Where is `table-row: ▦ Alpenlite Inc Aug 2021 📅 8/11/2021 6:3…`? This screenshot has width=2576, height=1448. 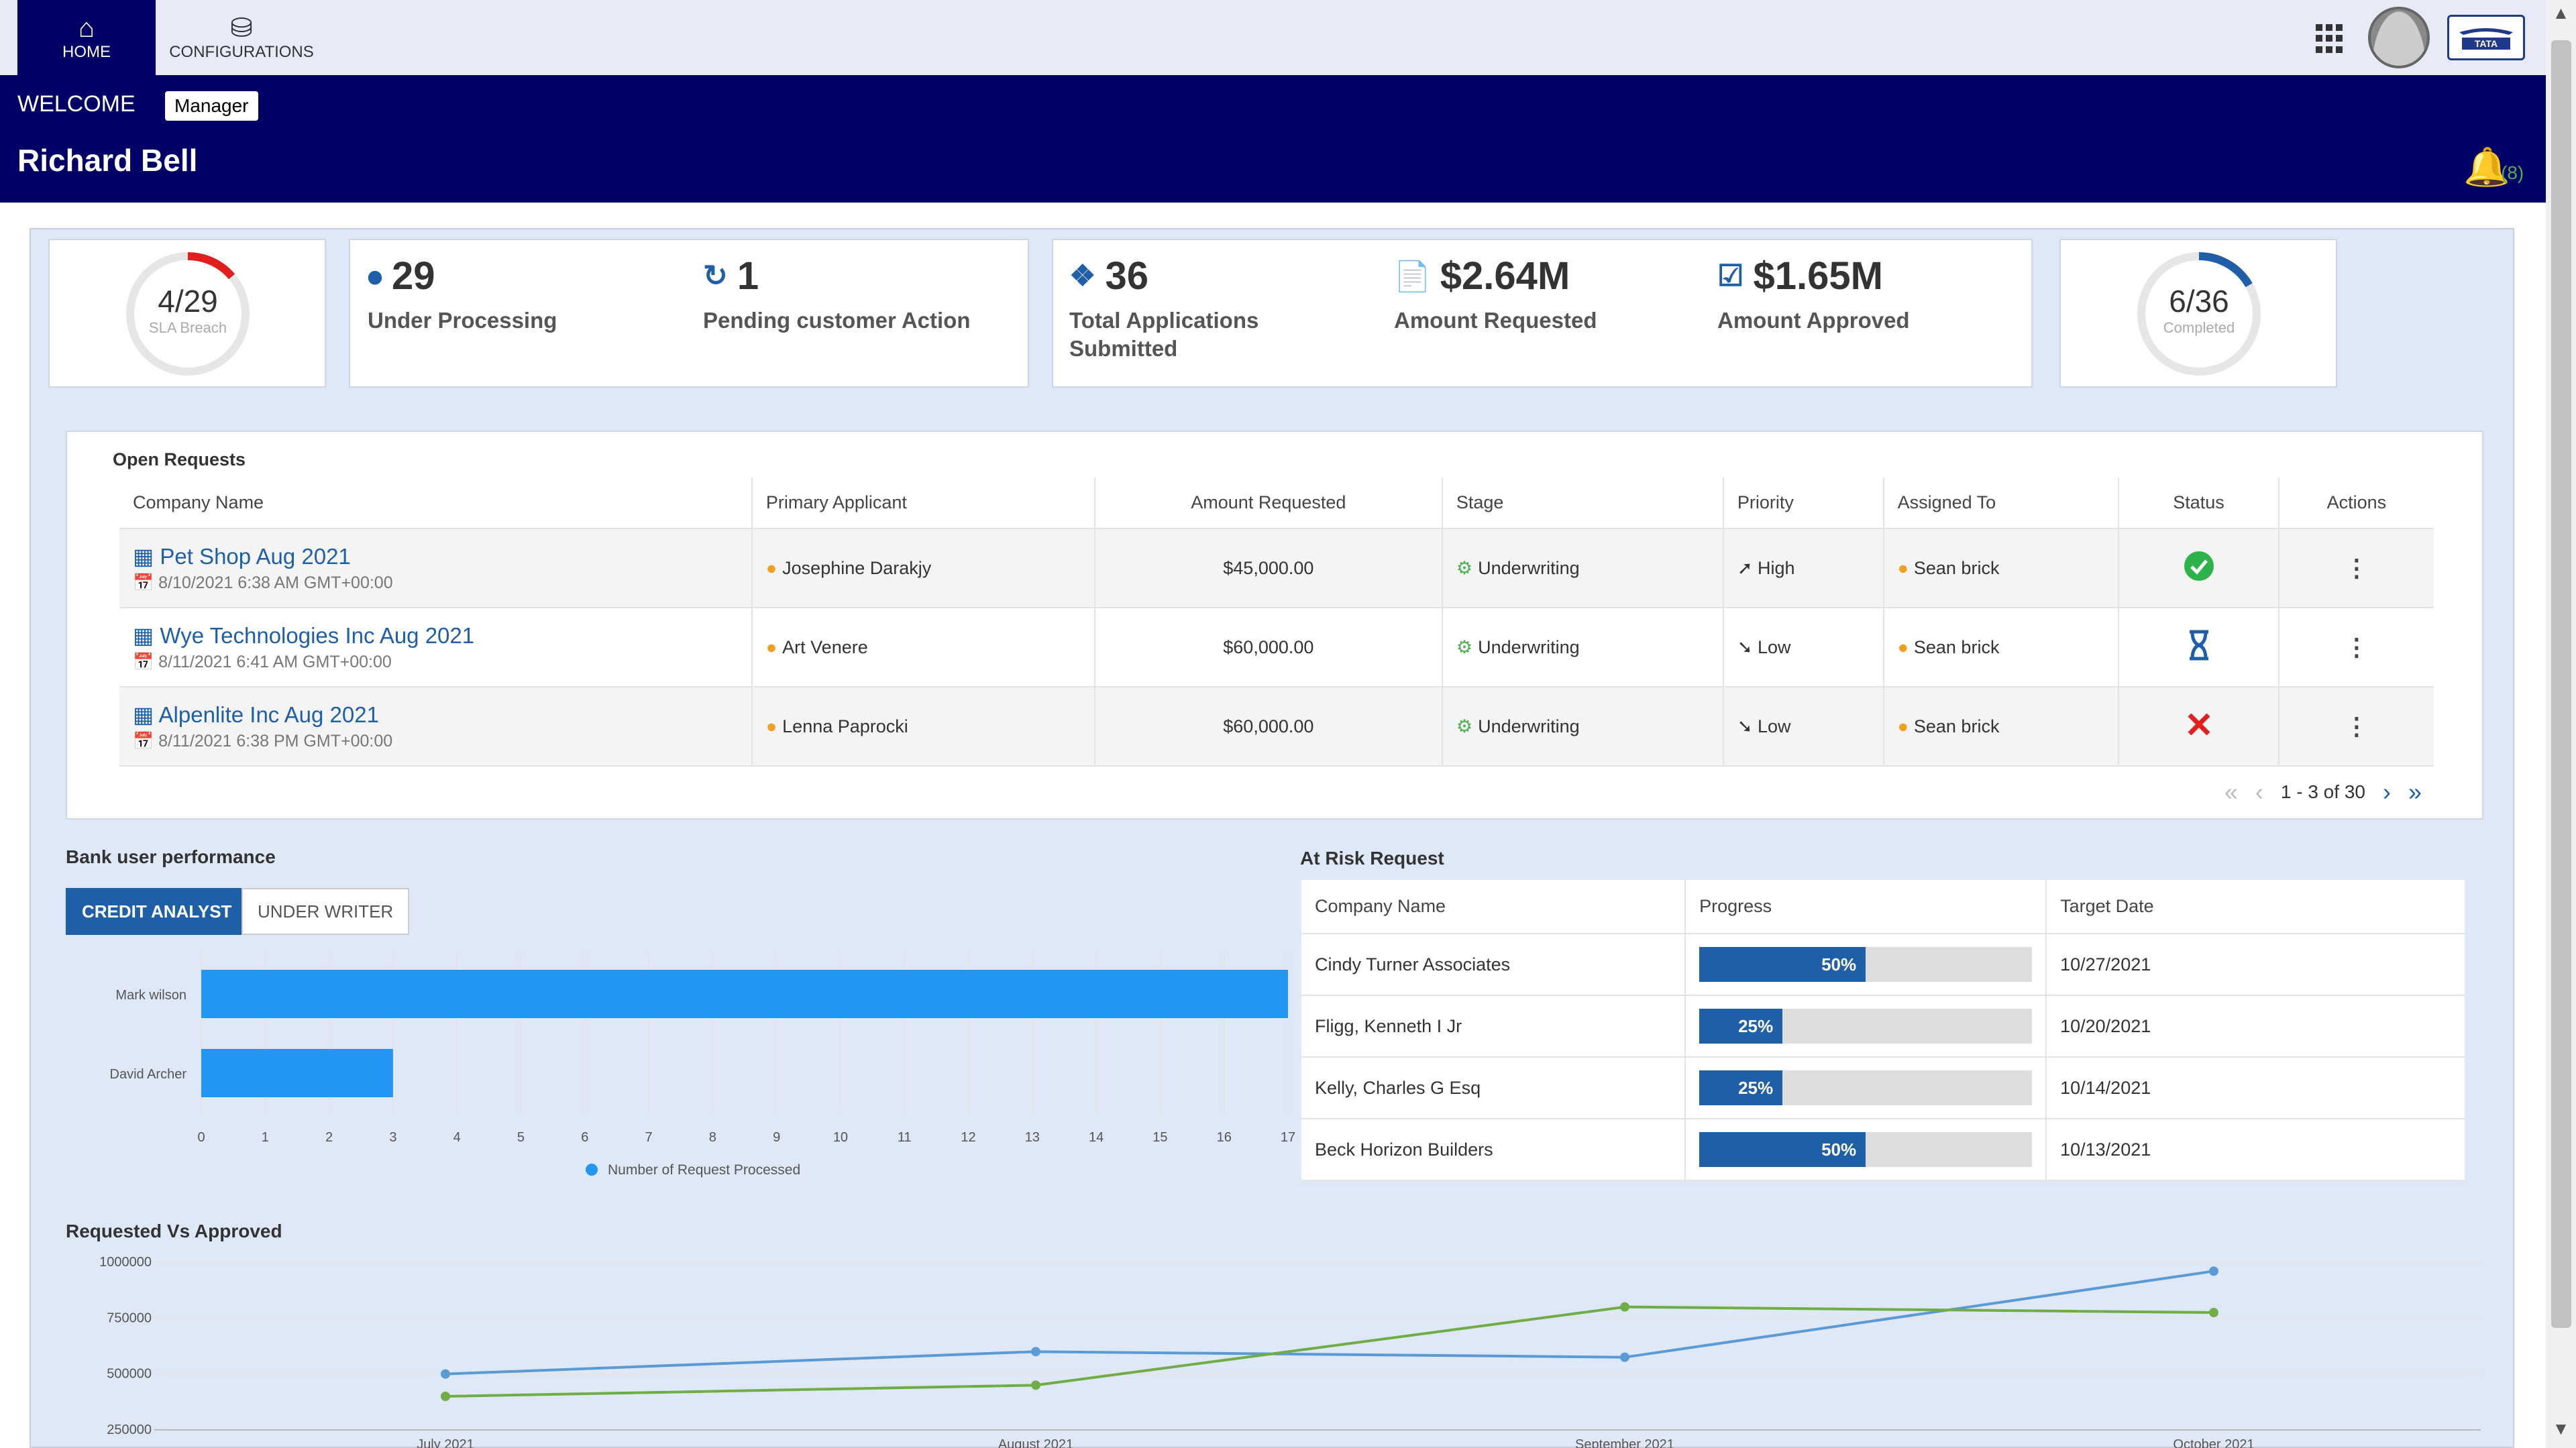 table-row: ▦ Alpenlite Inc Aug 2021 📅 8/11/2021 6:3… is located at coordinates (1276, 727).